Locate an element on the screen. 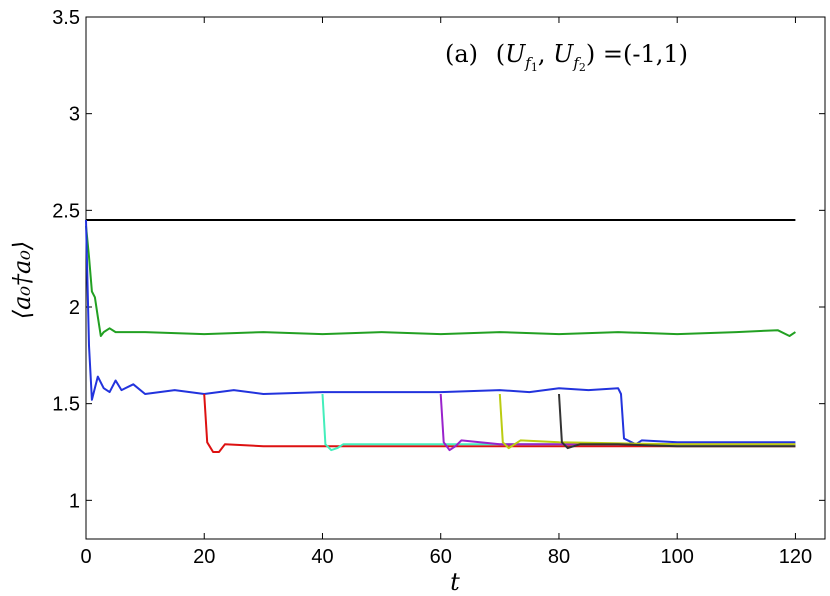 Image resolution: width=830 pixels, height=596 pixels. y-tick-label: 2 is located at coordinates (74, 308).